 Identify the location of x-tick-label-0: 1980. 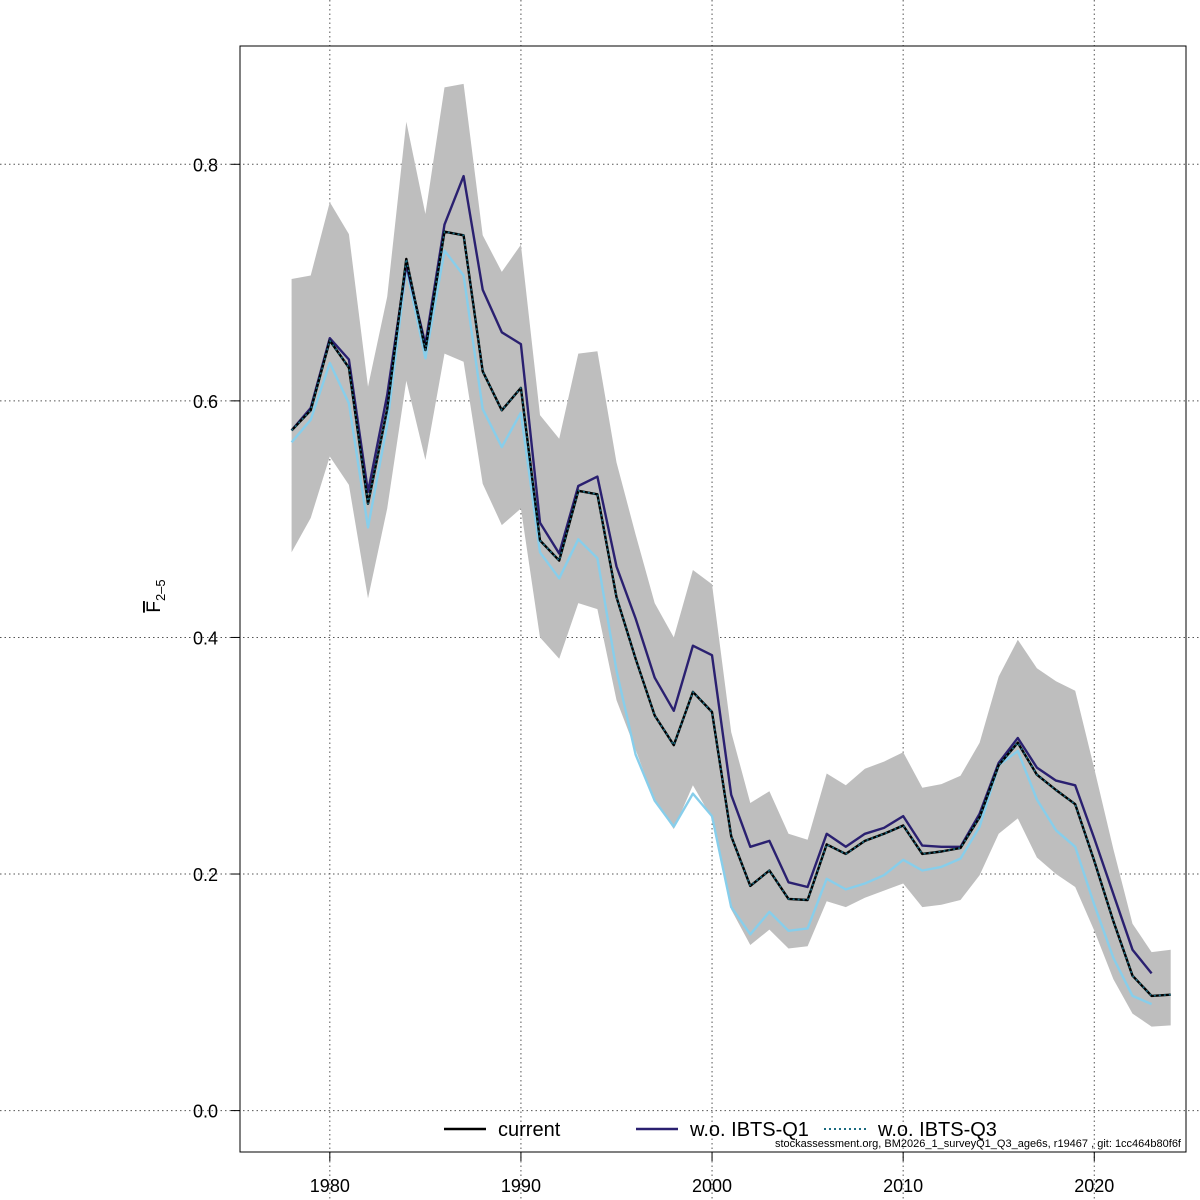
(330, 1186).